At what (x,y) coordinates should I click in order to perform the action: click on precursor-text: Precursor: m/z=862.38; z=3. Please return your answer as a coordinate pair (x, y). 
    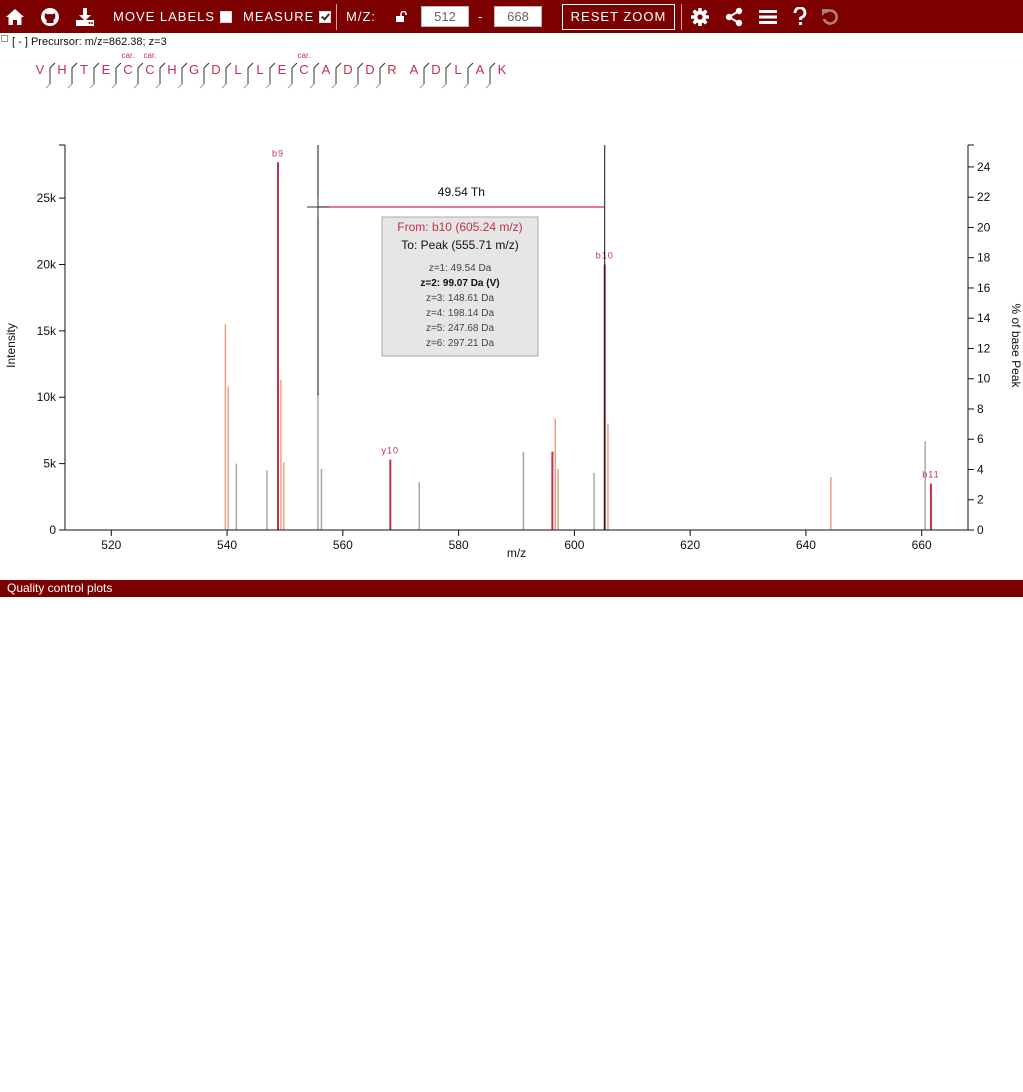
    Looking at the image, I should click on (98, 42).